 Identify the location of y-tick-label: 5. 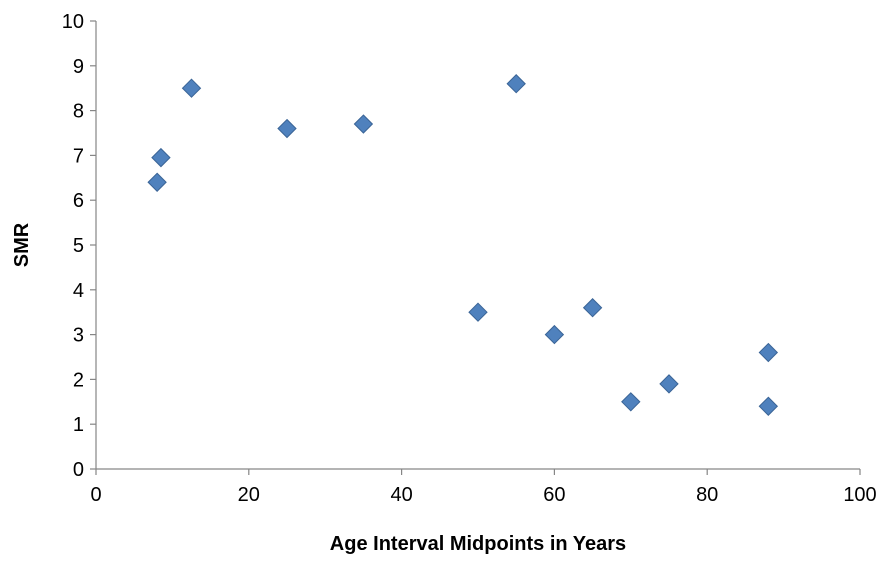
(78, 246).